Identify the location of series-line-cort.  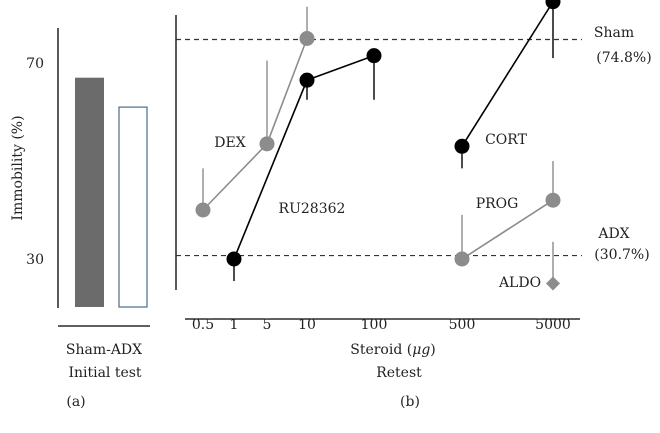
(507, 74).